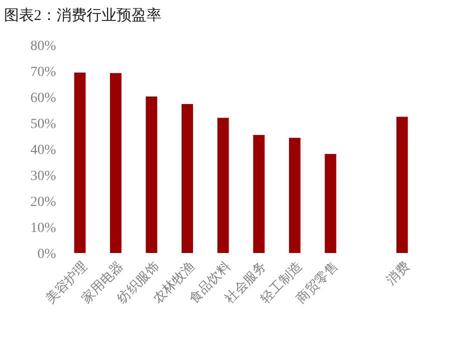  What do you see at coordinates (43, 228) in the screenshot?
I see `y-tick-label: 10%` at bounding box center [43, 228].